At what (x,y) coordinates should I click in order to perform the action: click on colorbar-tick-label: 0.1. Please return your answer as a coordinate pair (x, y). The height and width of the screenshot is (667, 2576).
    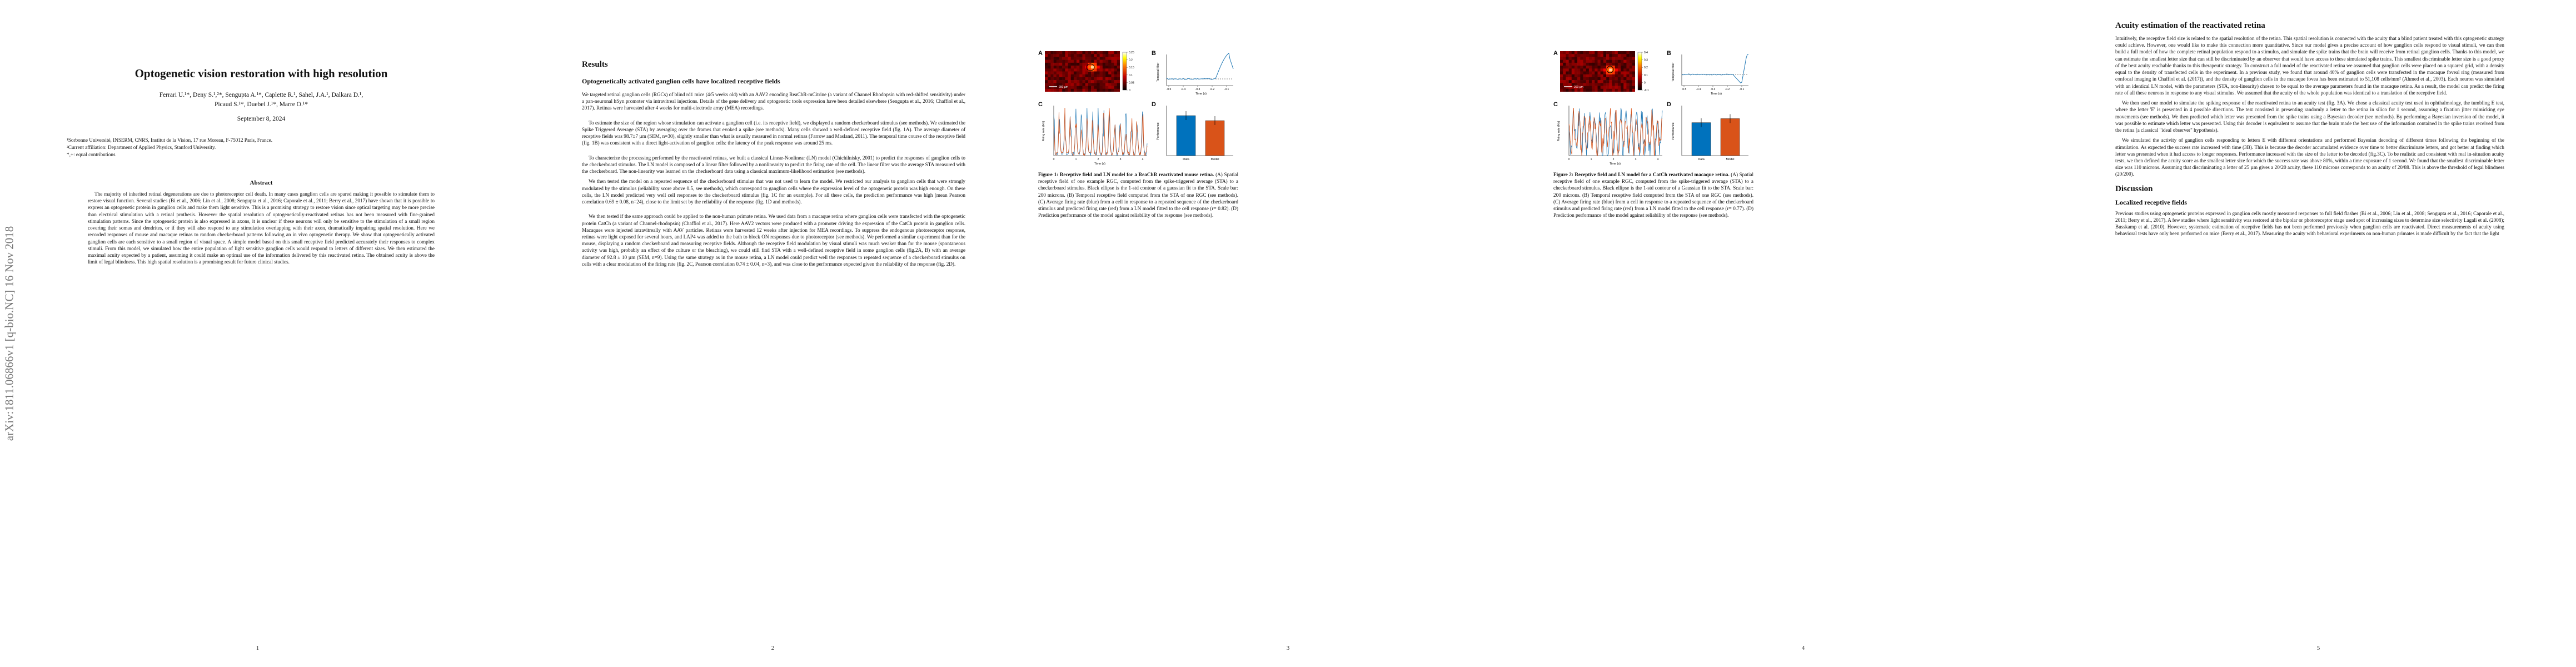
    Looking at the image, I should click on (1131, 75).